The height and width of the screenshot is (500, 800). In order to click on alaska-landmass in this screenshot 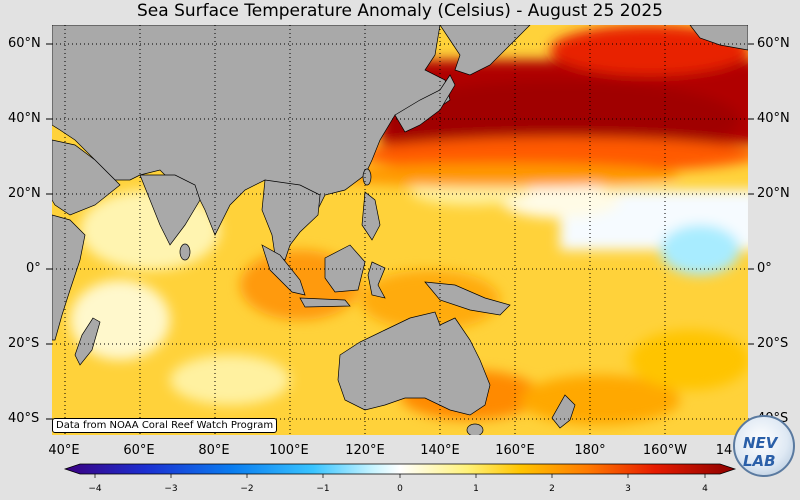, I will do `click(718, 38)`.